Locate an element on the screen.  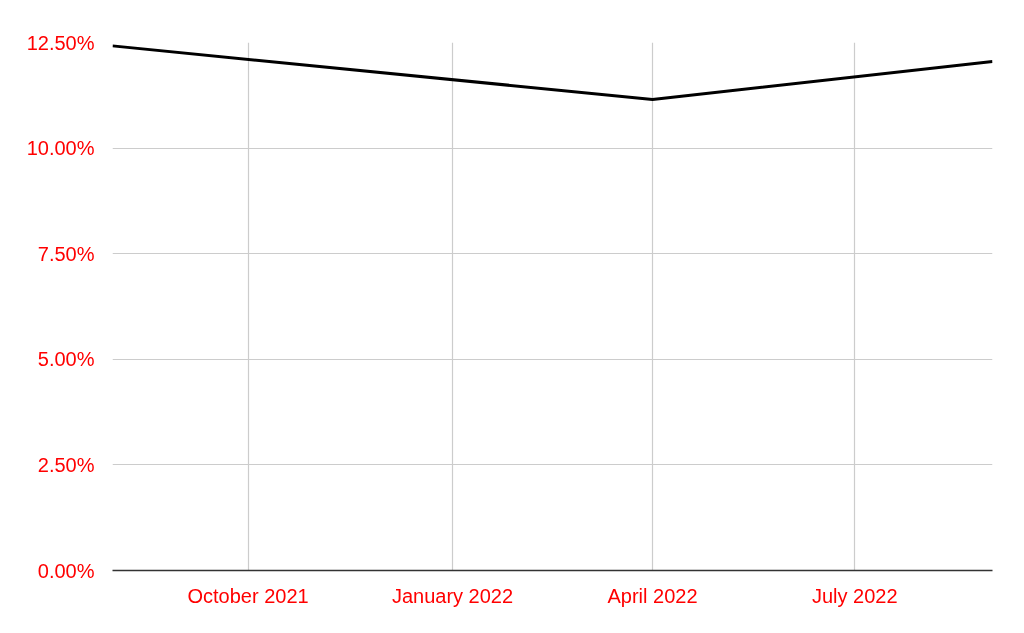
x-tick-label: January 2022 is located at coordinates (452, 595).